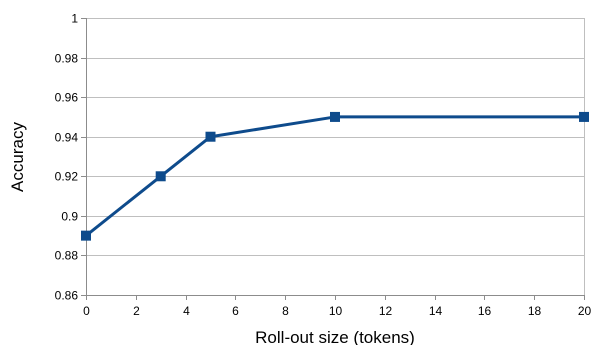  What do you see at coordinates (136, 311) in the screenshot?
I see `x-tick-label: 2` at bounding box center [136, 311].